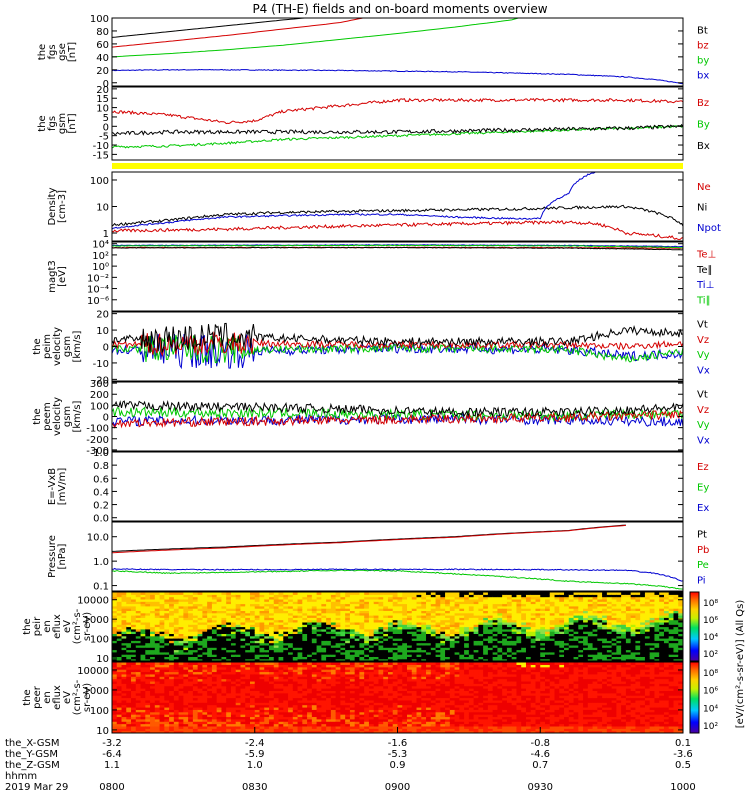 Image resolution: width=750 pixels, height=800 pixels. Describe the element at coordinates (100, 267) in the screenshot. I see `y-tick-label: 10⁰` at that location.